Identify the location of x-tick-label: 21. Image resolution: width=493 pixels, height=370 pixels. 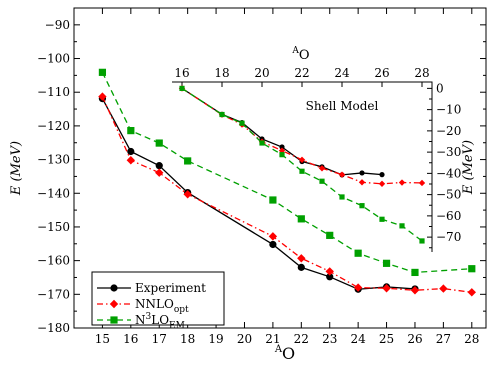
(272, 339).